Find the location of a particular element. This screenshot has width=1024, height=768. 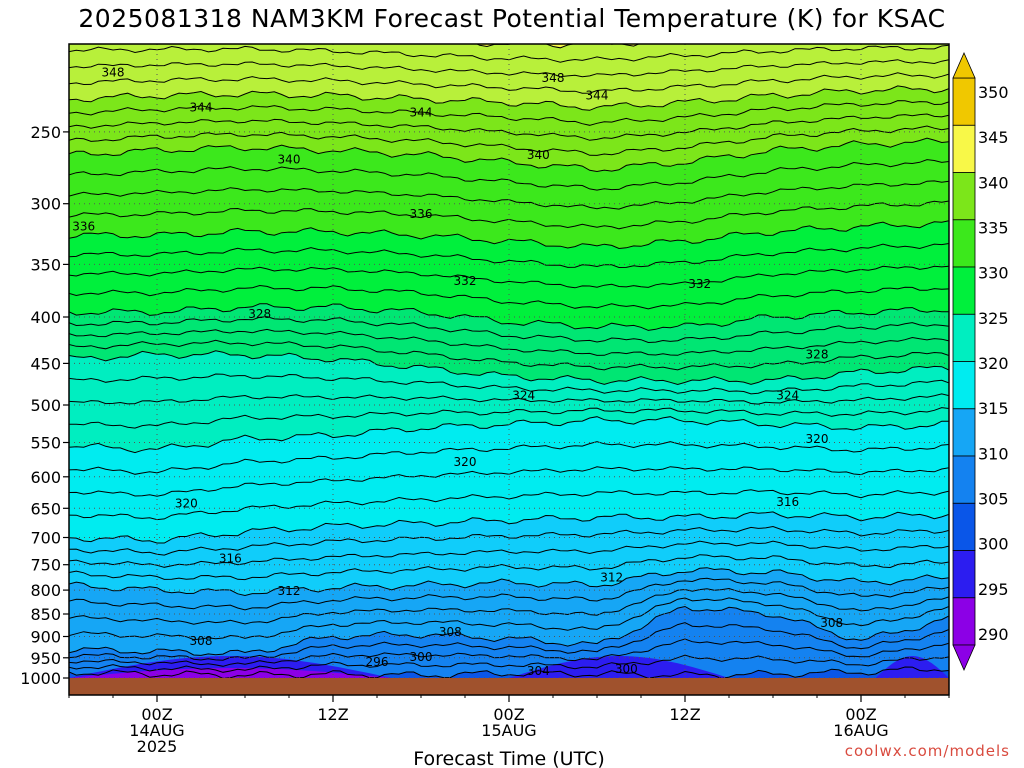

contour-label: 348 is located at coordinates (113, 73).